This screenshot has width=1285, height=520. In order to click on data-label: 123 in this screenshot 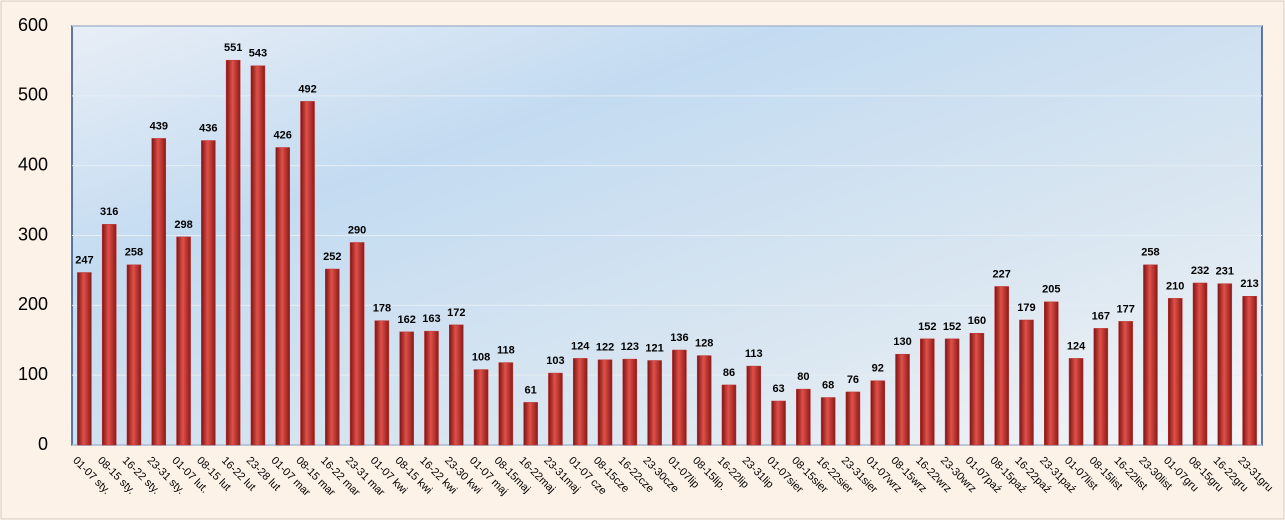, I will do `click(630, 347)`.